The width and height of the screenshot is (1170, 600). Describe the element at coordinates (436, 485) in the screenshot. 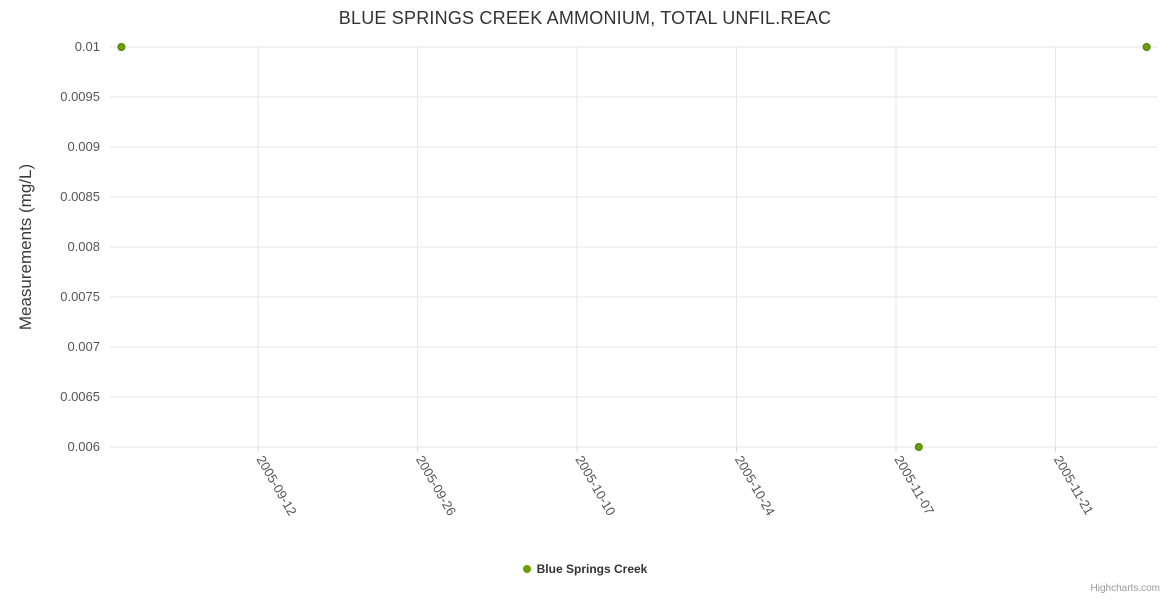

I see `x-axis-tick-label: 2005-09-26` at that location.